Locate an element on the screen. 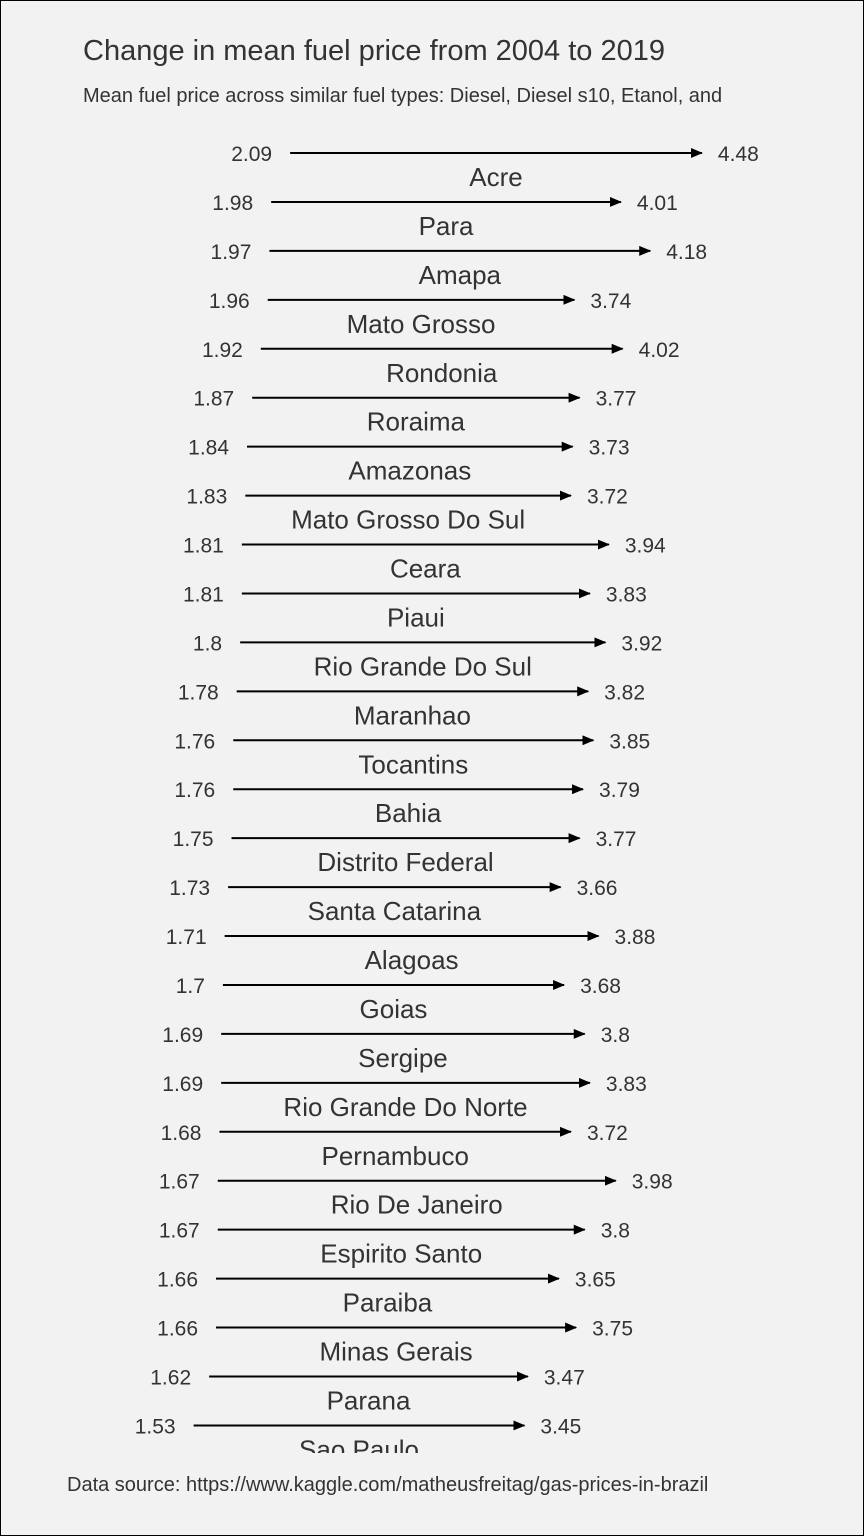  start-value-label: 1.97 is located at coordinates (231, 252).